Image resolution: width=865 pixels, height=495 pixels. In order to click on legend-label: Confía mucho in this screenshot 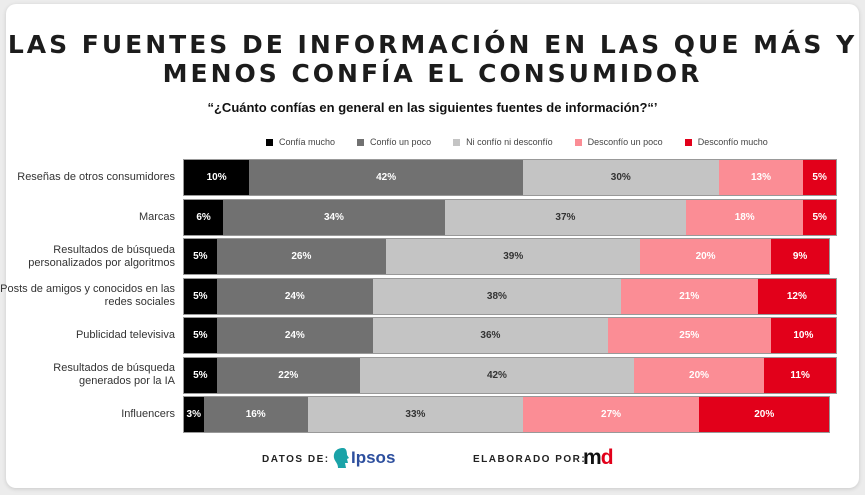, I will do `click(307, 142)`.